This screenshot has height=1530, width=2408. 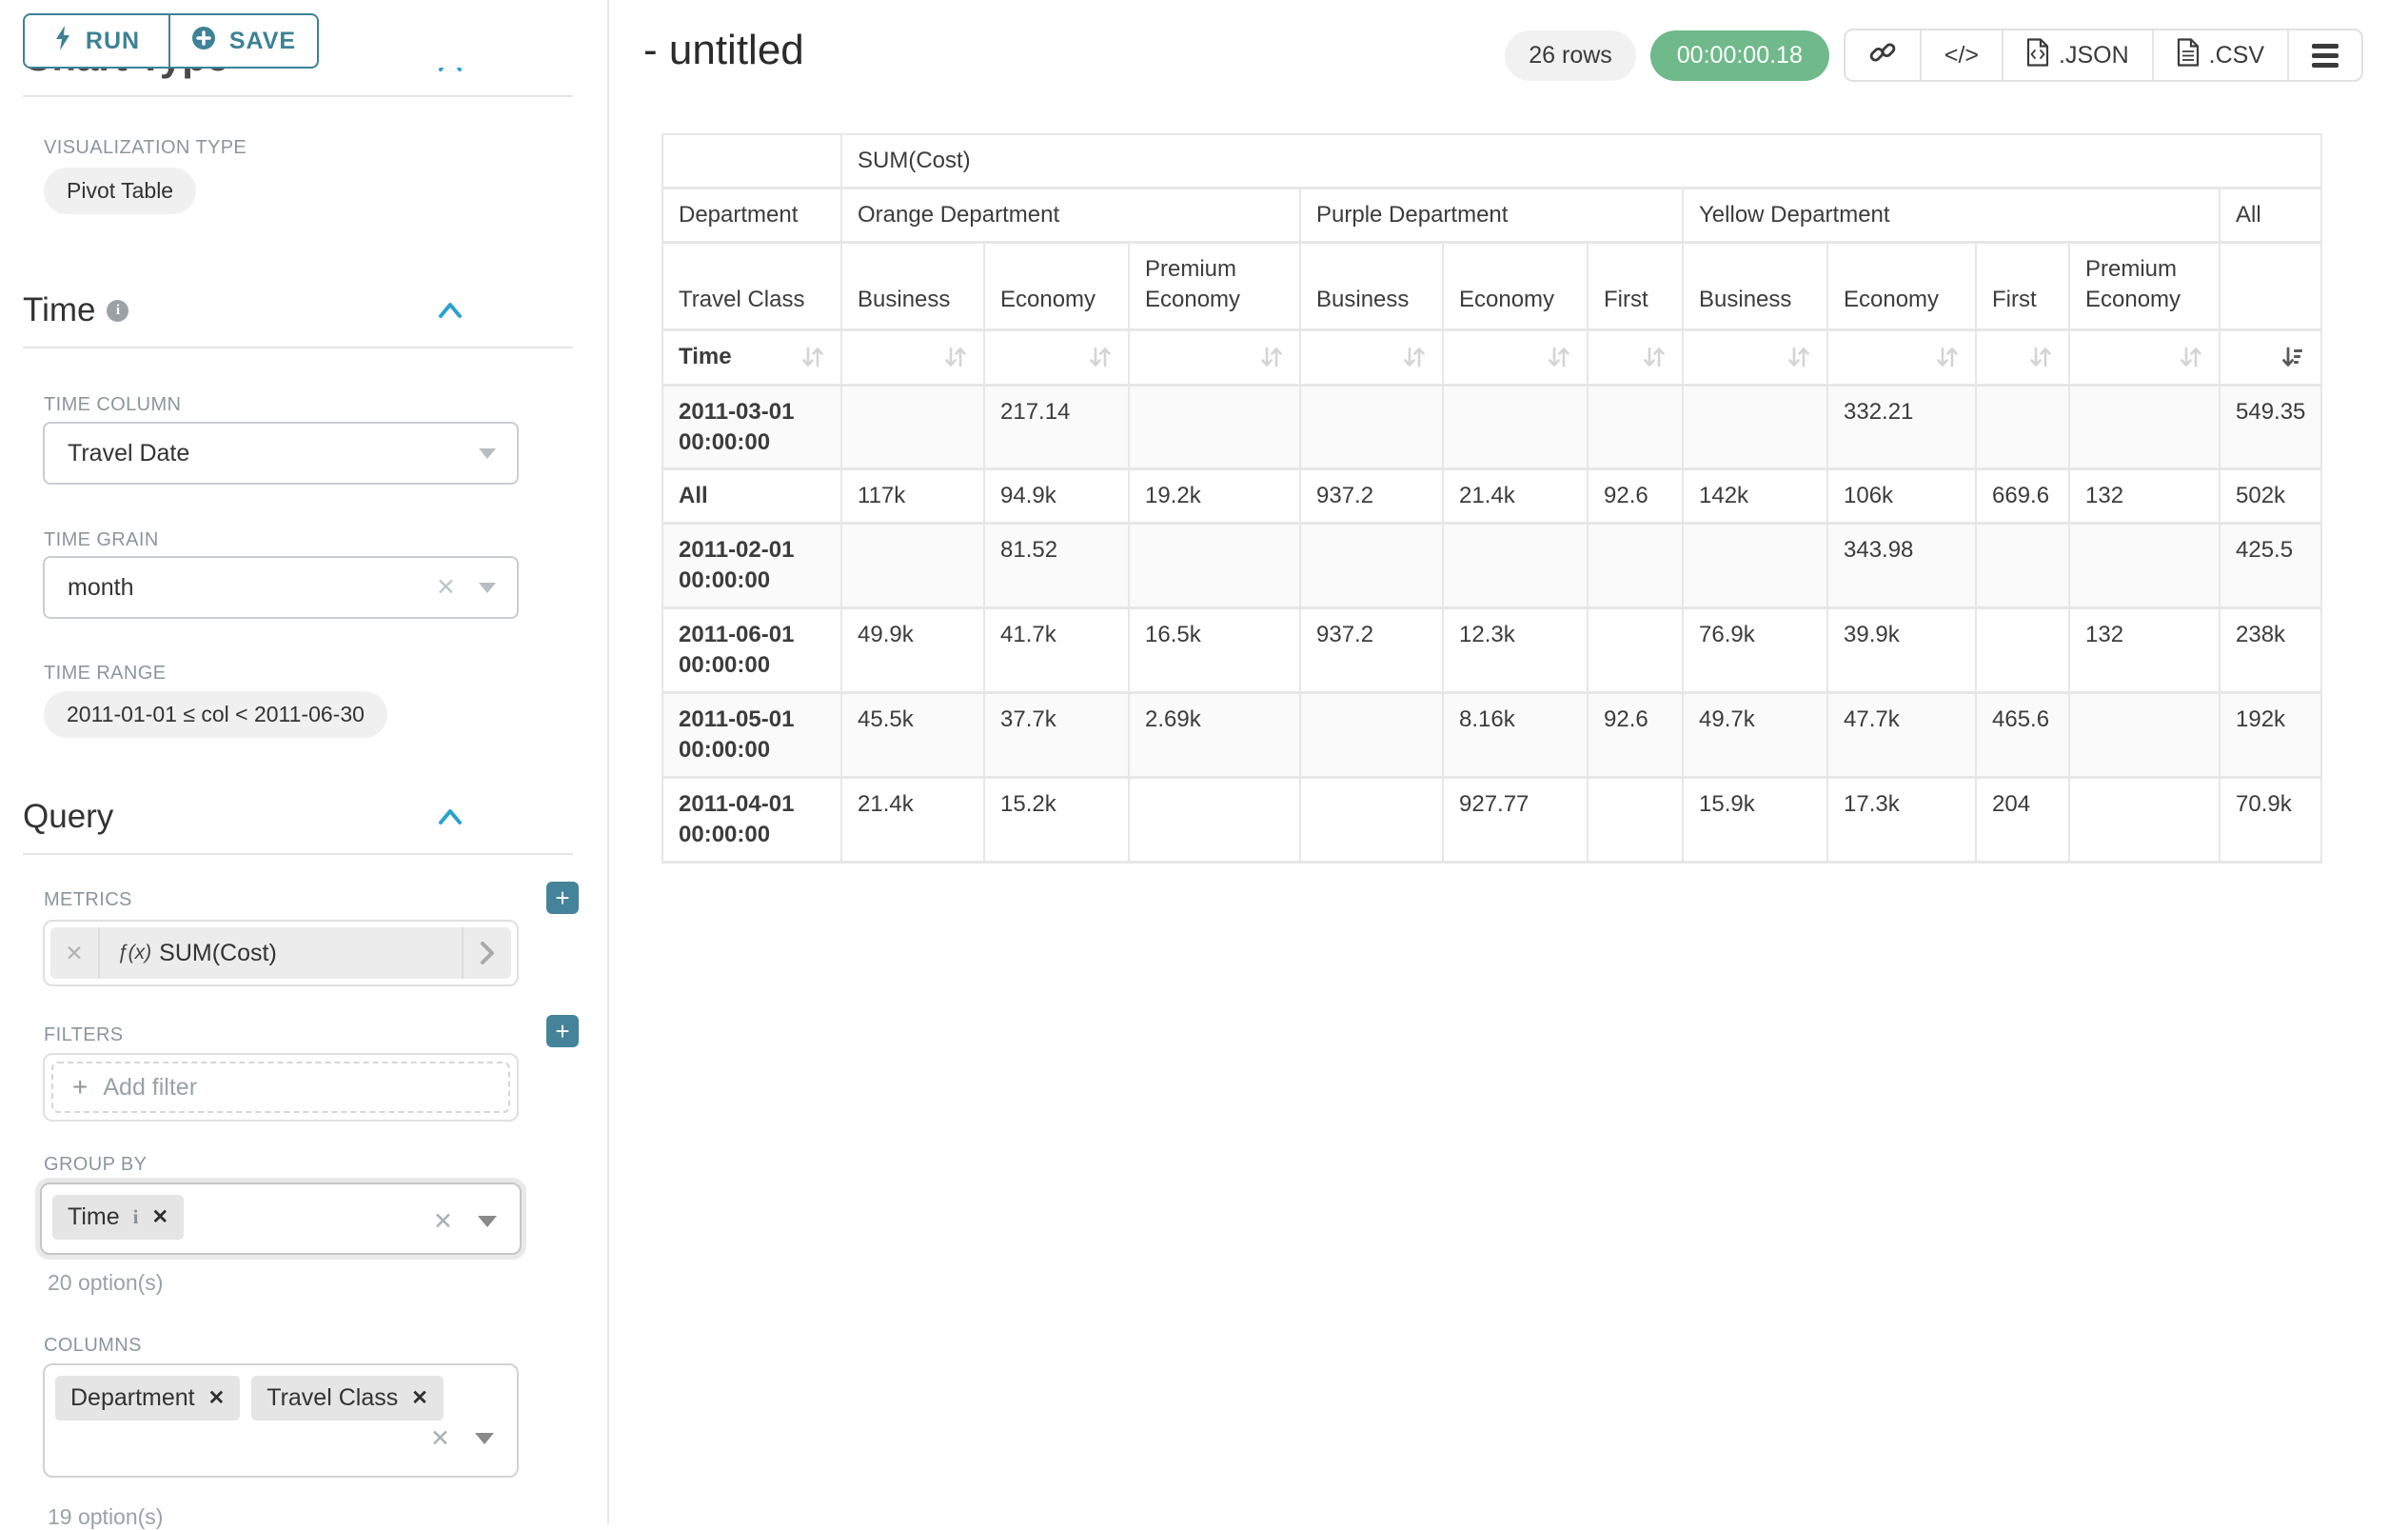 What do you see at coordinates (1516, 821) in the screenshot?
I see `value-cell: 927.77` at bounding box center [1516, 821].